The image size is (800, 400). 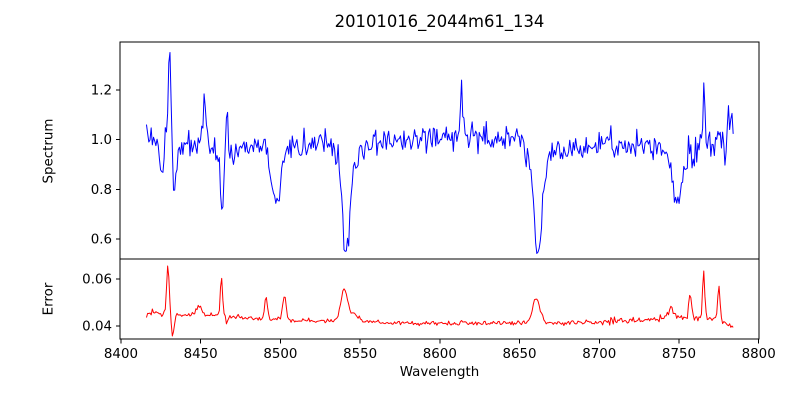 What do you see at coordinates (439, 21) in the screenshot?
I see `chart-title: 20101016_2044m61_134` at bounding box center [439, 21].